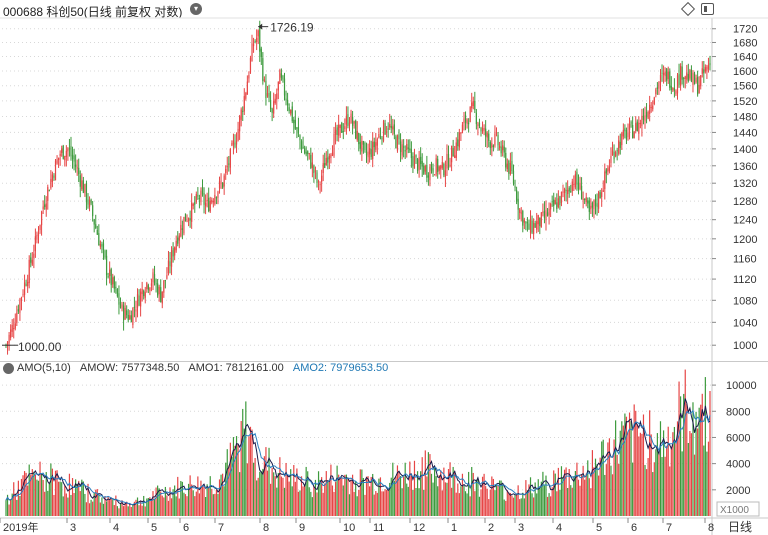 The image size is (768, 535). Describe the element at coordinates (384, 361) in the screenshot. I see `panel-divider` at that location.